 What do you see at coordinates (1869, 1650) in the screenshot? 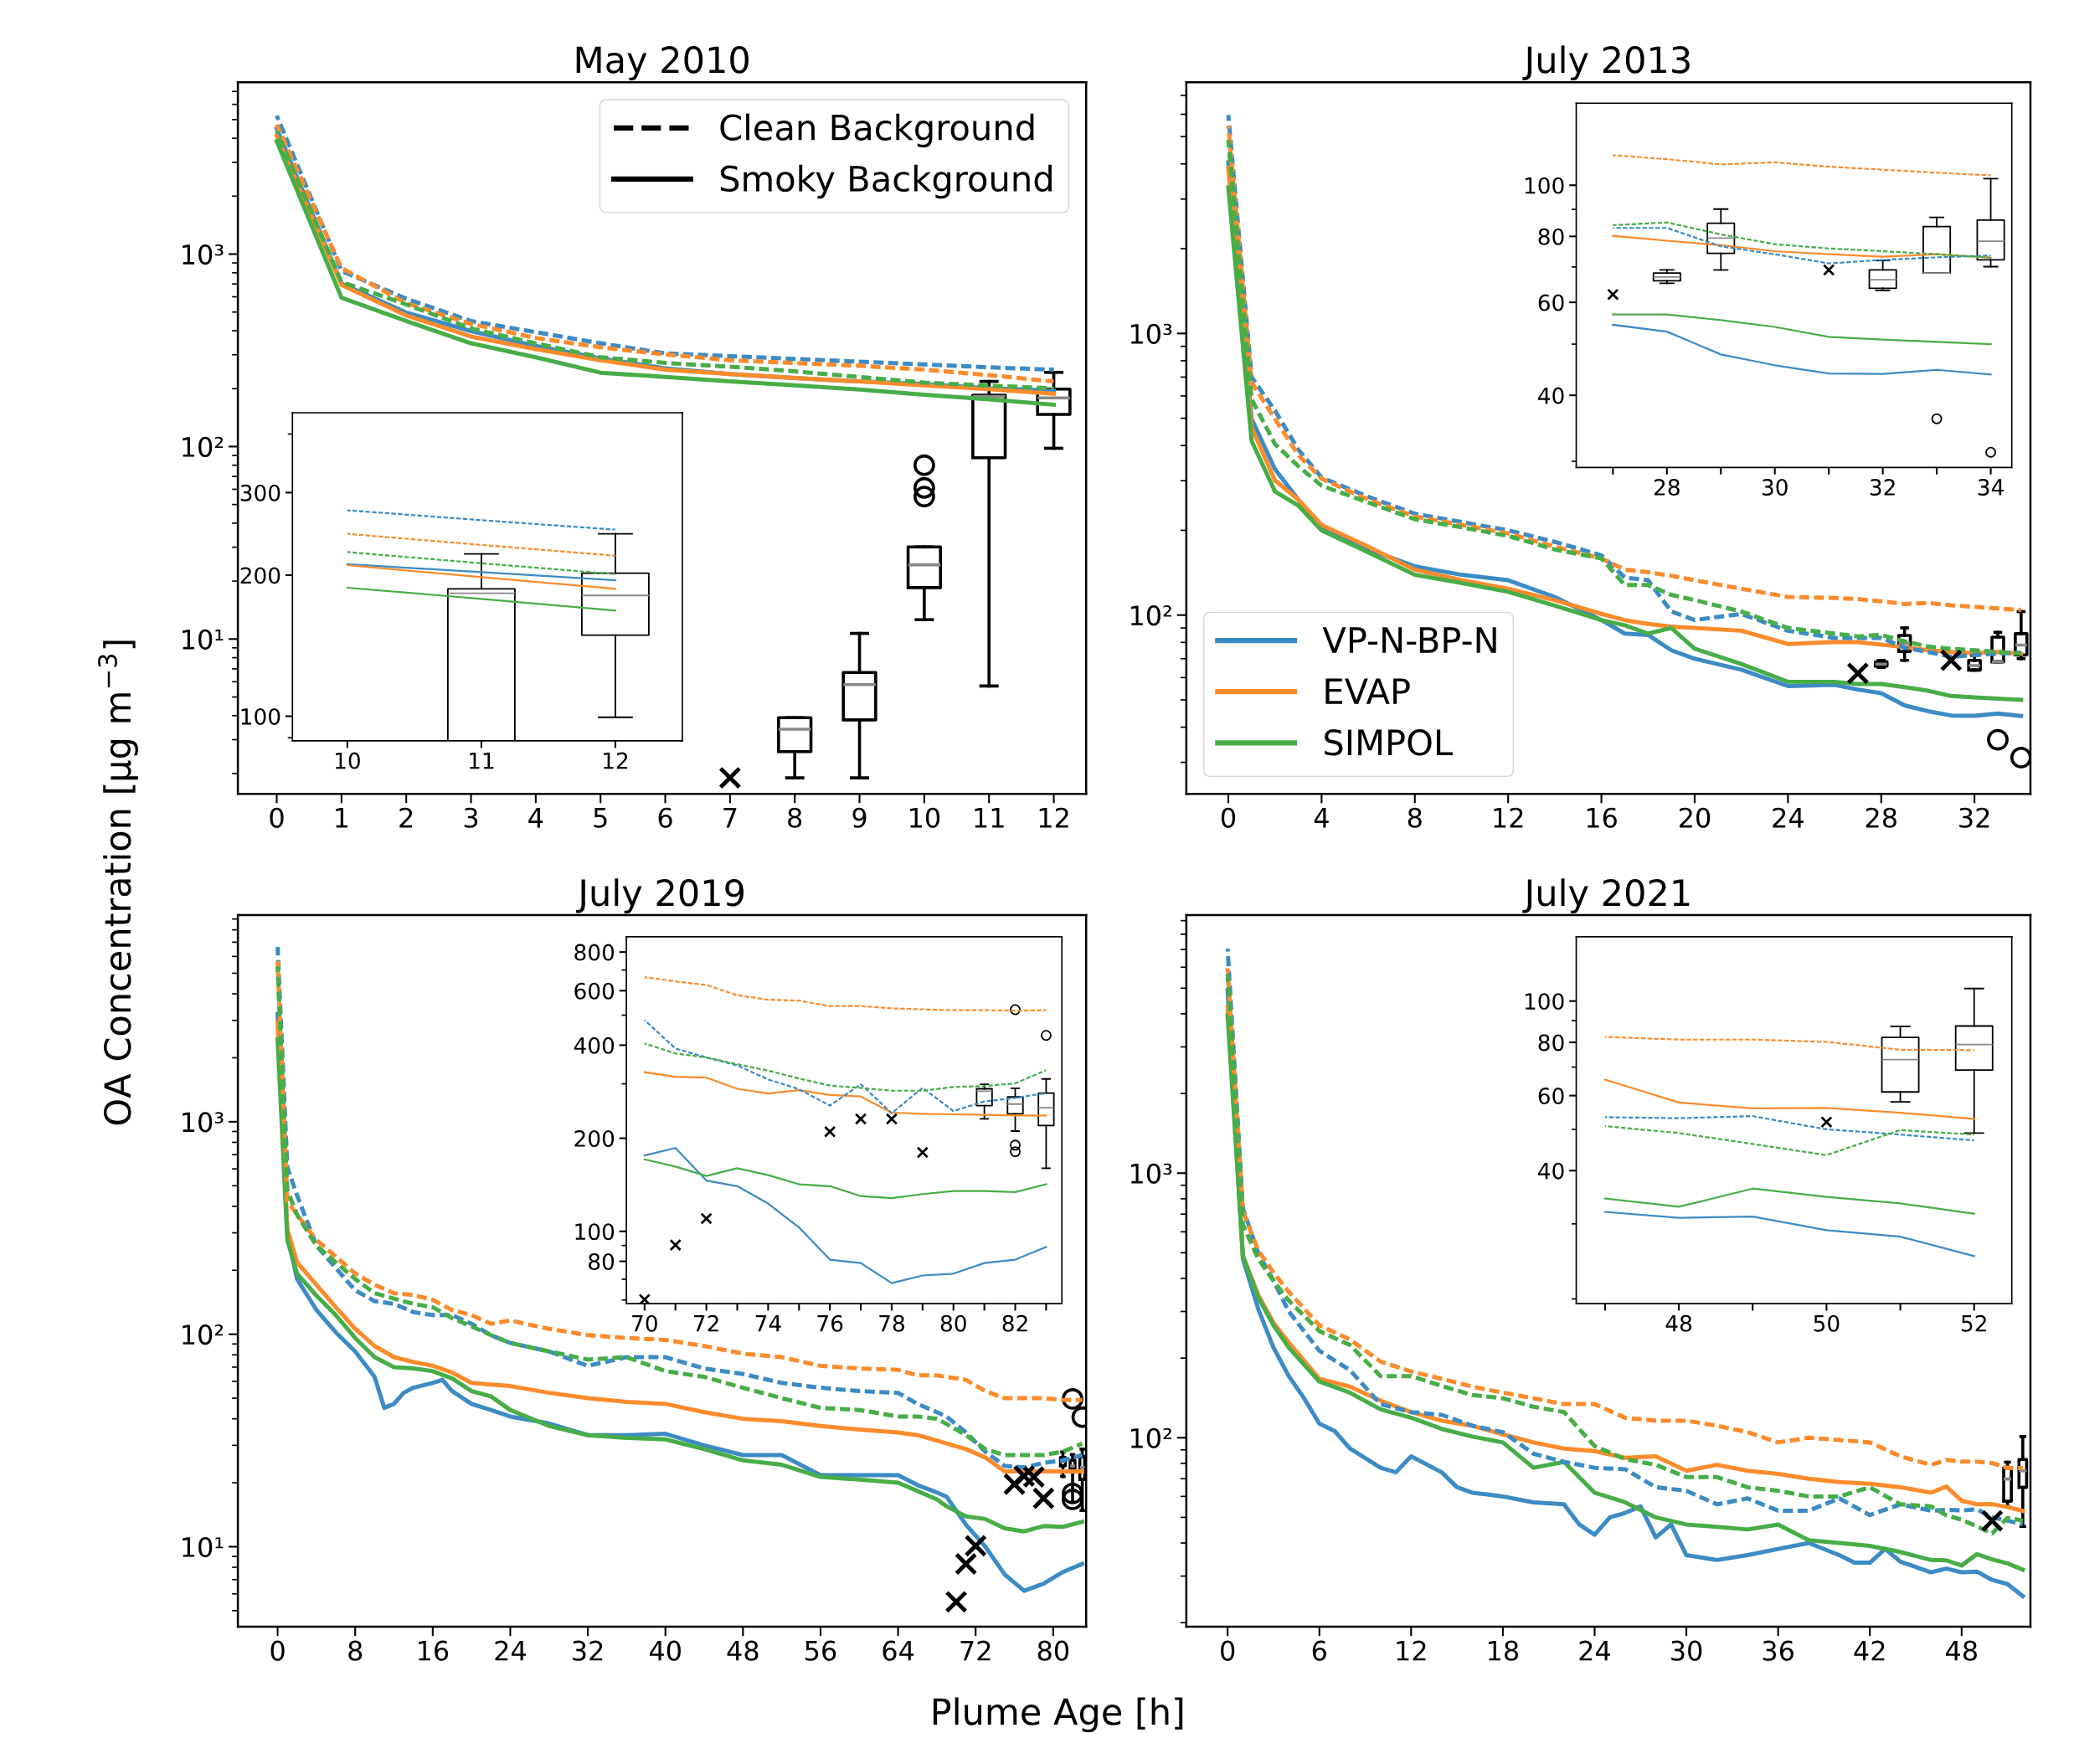
I see `x-tick-label: 42` at bounding box center [1869, 1650].